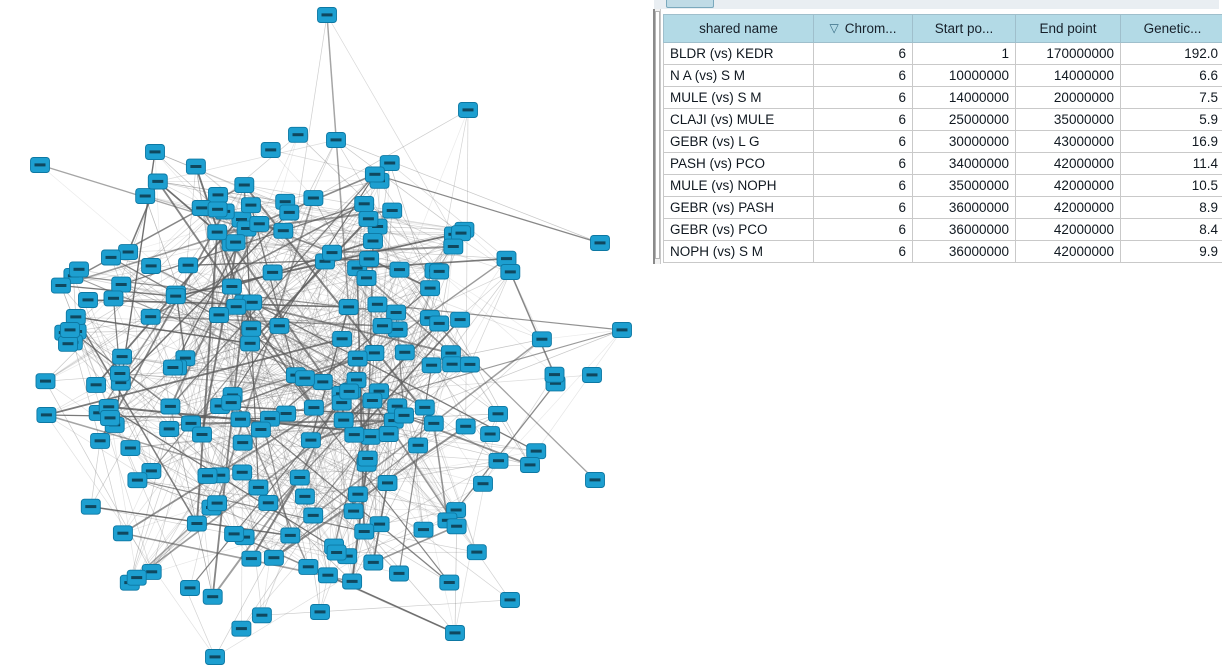  Describe the element at coordinates (1171, 207) in the screenshot. I see `cell-genetic: 8.9` at that location.